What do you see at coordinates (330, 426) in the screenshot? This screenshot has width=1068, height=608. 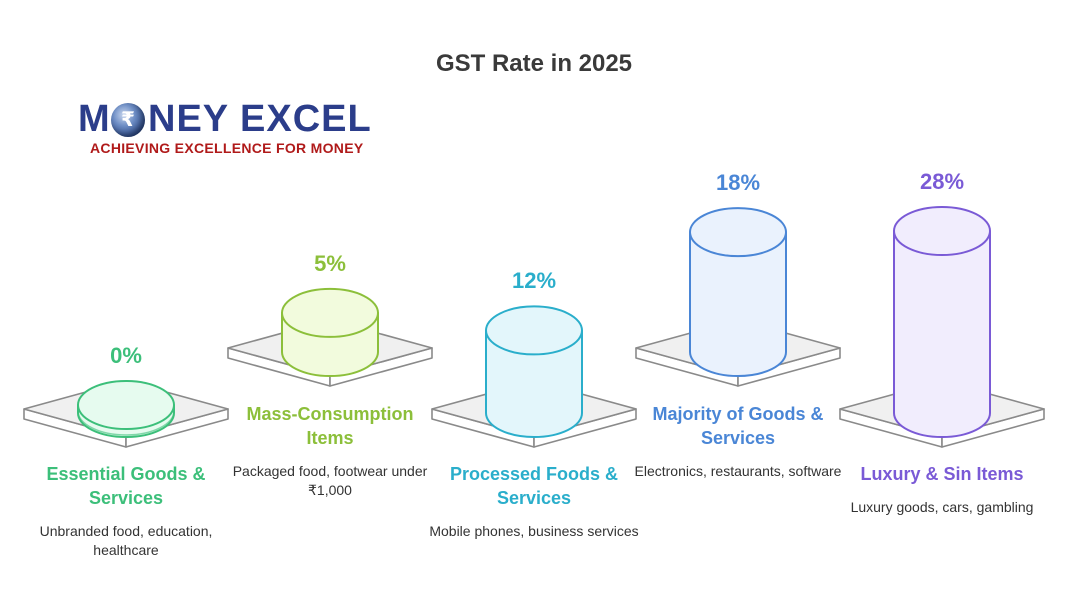 I see `category-label: Mass-Consumption Items` at bounding box center [330, 426].